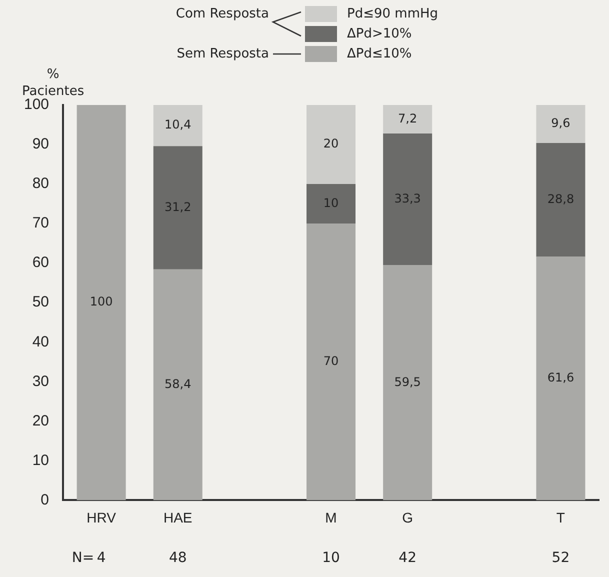  What do you see at coordinates (177, 558) in the screenshot?
I see `text: 48` at bounding box center [177, 558].